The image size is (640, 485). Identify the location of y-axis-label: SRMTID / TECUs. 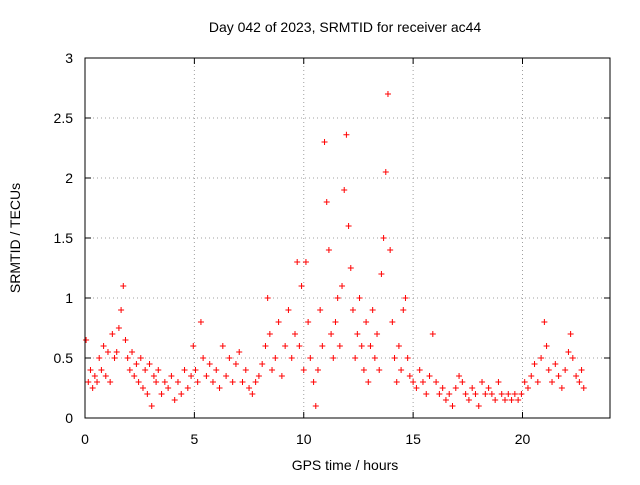
(15, 238).